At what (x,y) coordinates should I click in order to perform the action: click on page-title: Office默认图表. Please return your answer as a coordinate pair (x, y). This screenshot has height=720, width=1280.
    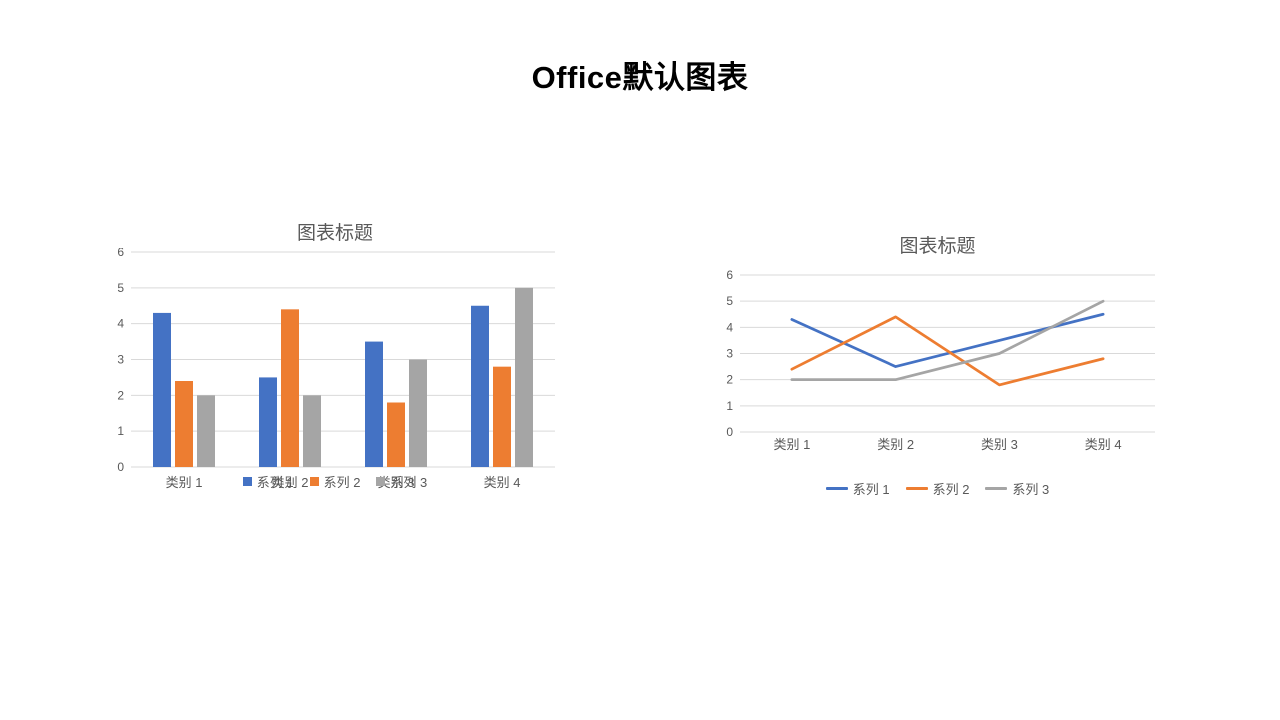
    Looking at the image, I should click on (640, 77).